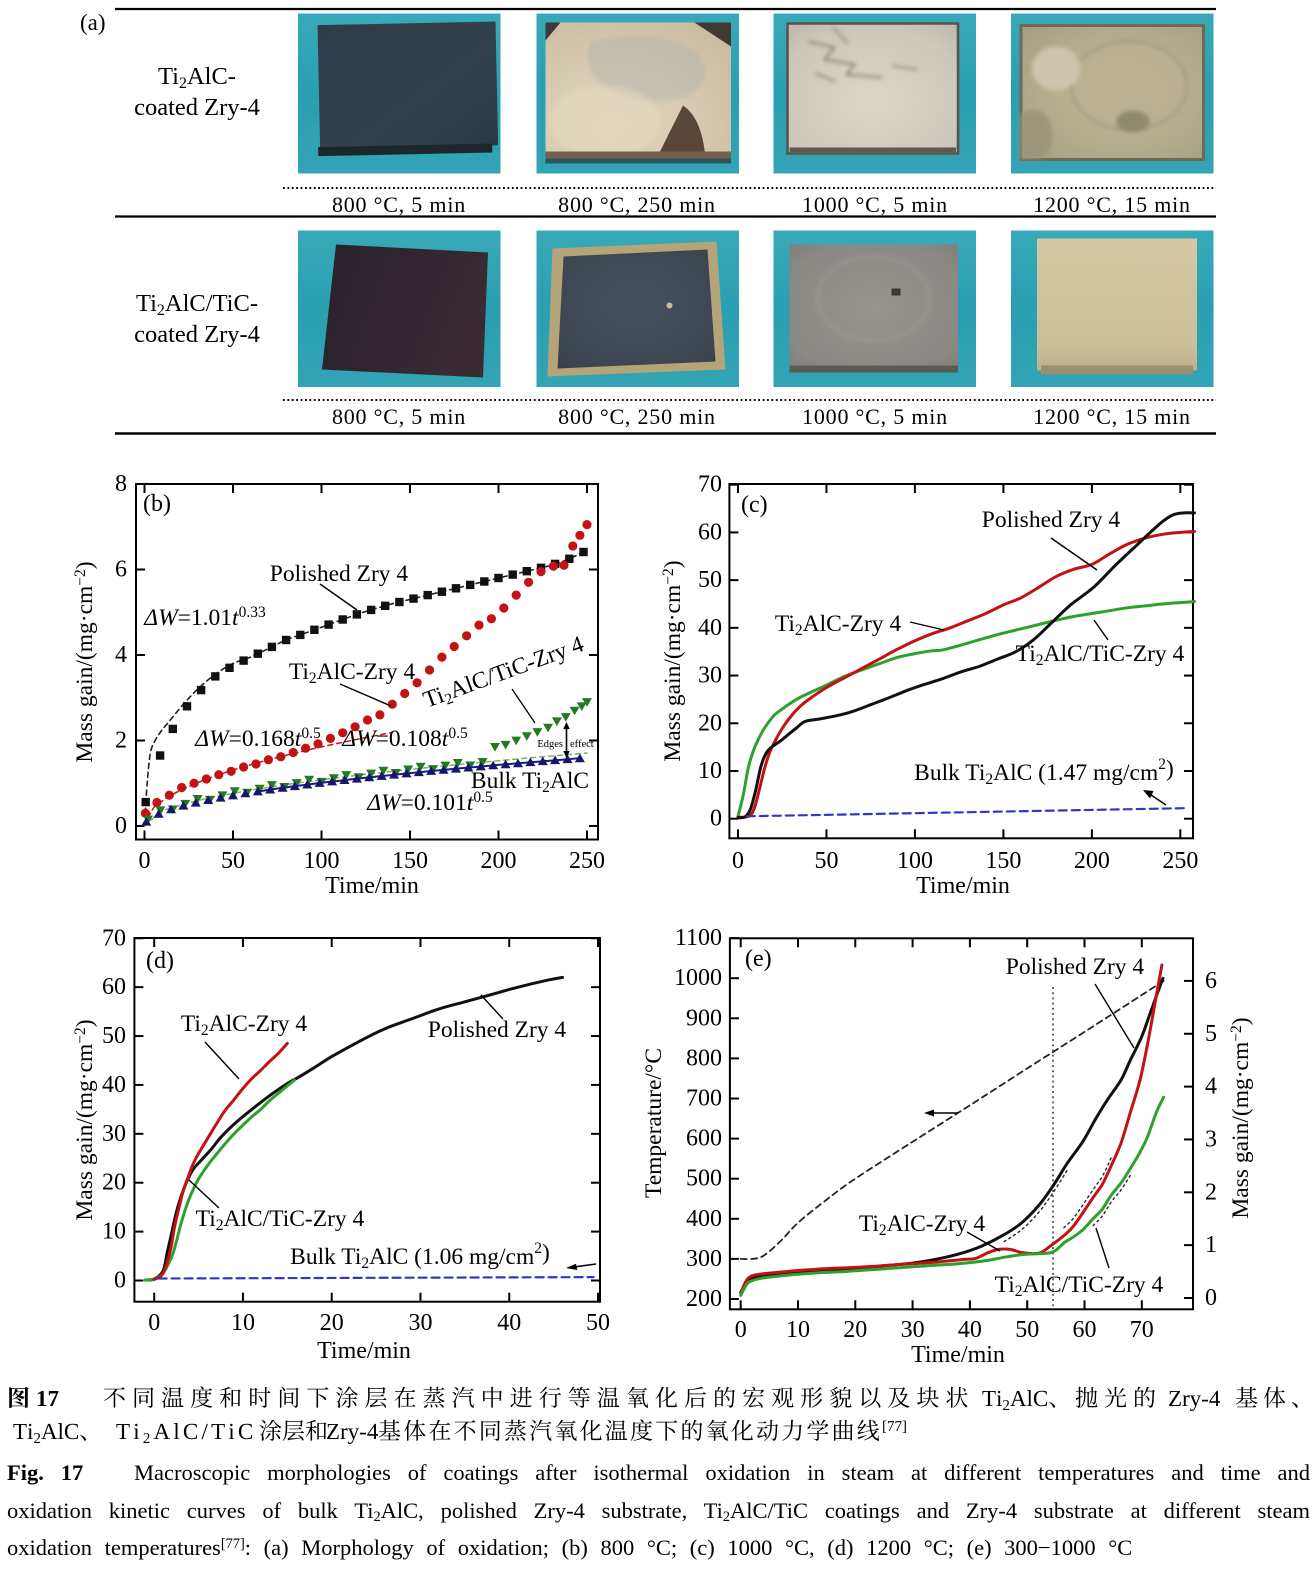 The image size is (1316, 1586). What do you see at coordinates (704, 1099) in the screenshot?
I see `svg-text: 700` at bounding box center [704, 1099].